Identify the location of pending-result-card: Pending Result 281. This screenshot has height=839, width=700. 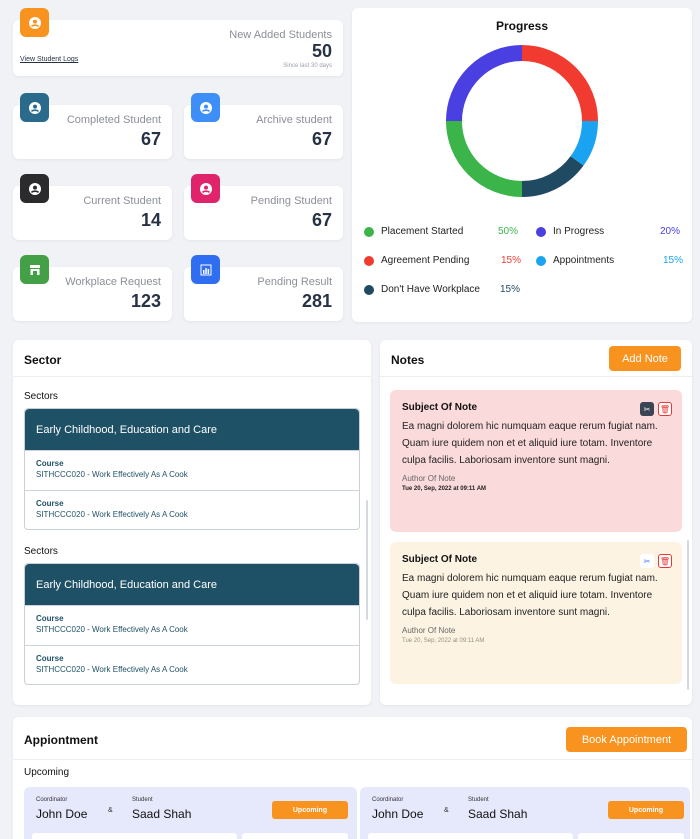
(263, 288).